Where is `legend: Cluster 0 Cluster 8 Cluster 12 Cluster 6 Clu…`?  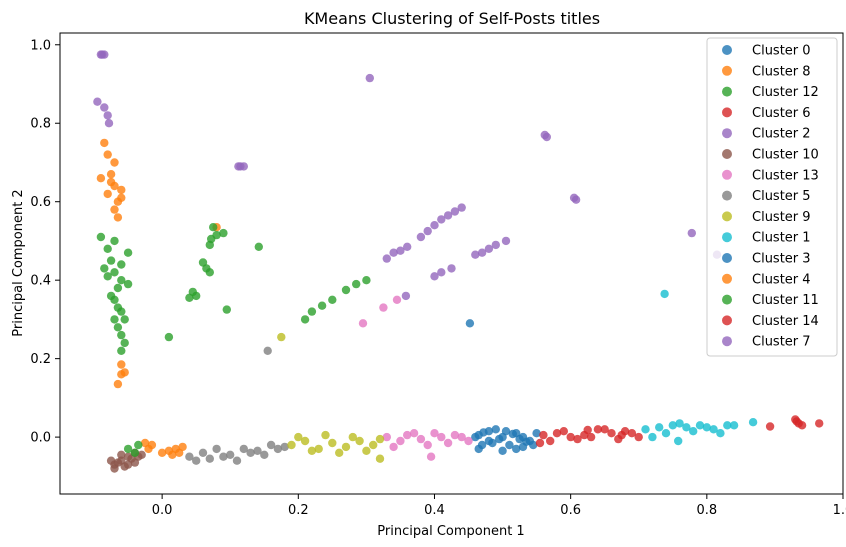
legend: Cluster 0 Cluster 8 Cluster 12 Cluster 6 Clu… is located at coordinates (772, 197).